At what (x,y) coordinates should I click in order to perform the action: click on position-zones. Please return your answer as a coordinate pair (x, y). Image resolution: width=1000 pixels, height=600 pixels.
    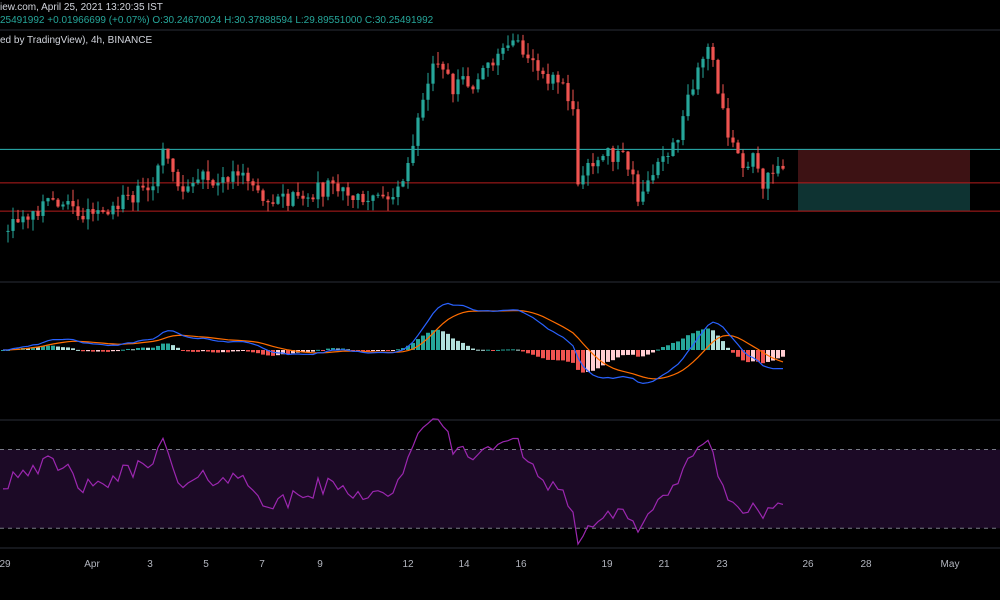
    Looking at the image, I should click on (884, 180).